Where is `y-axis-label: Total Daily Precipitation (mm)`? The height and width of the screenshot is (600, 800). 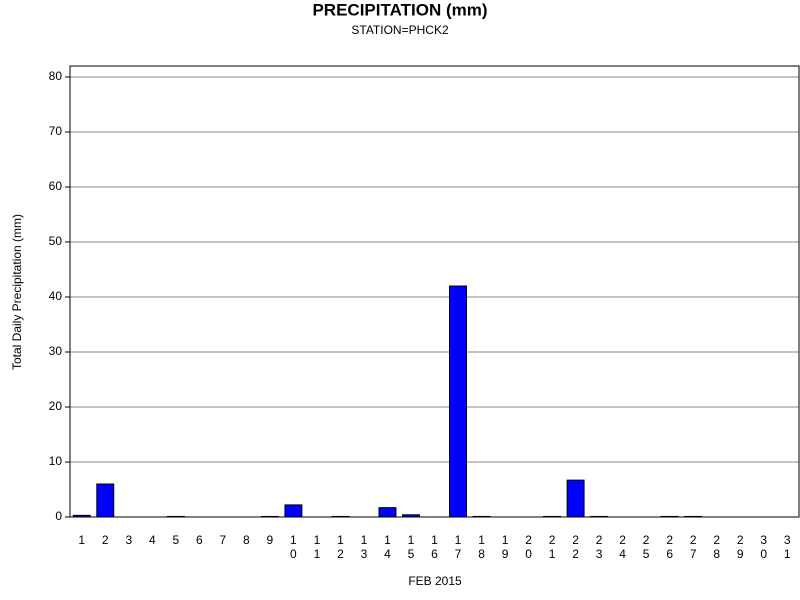
y-axis-label: Total Daily Precipitation (mm) is located at coordinates (17, 292).